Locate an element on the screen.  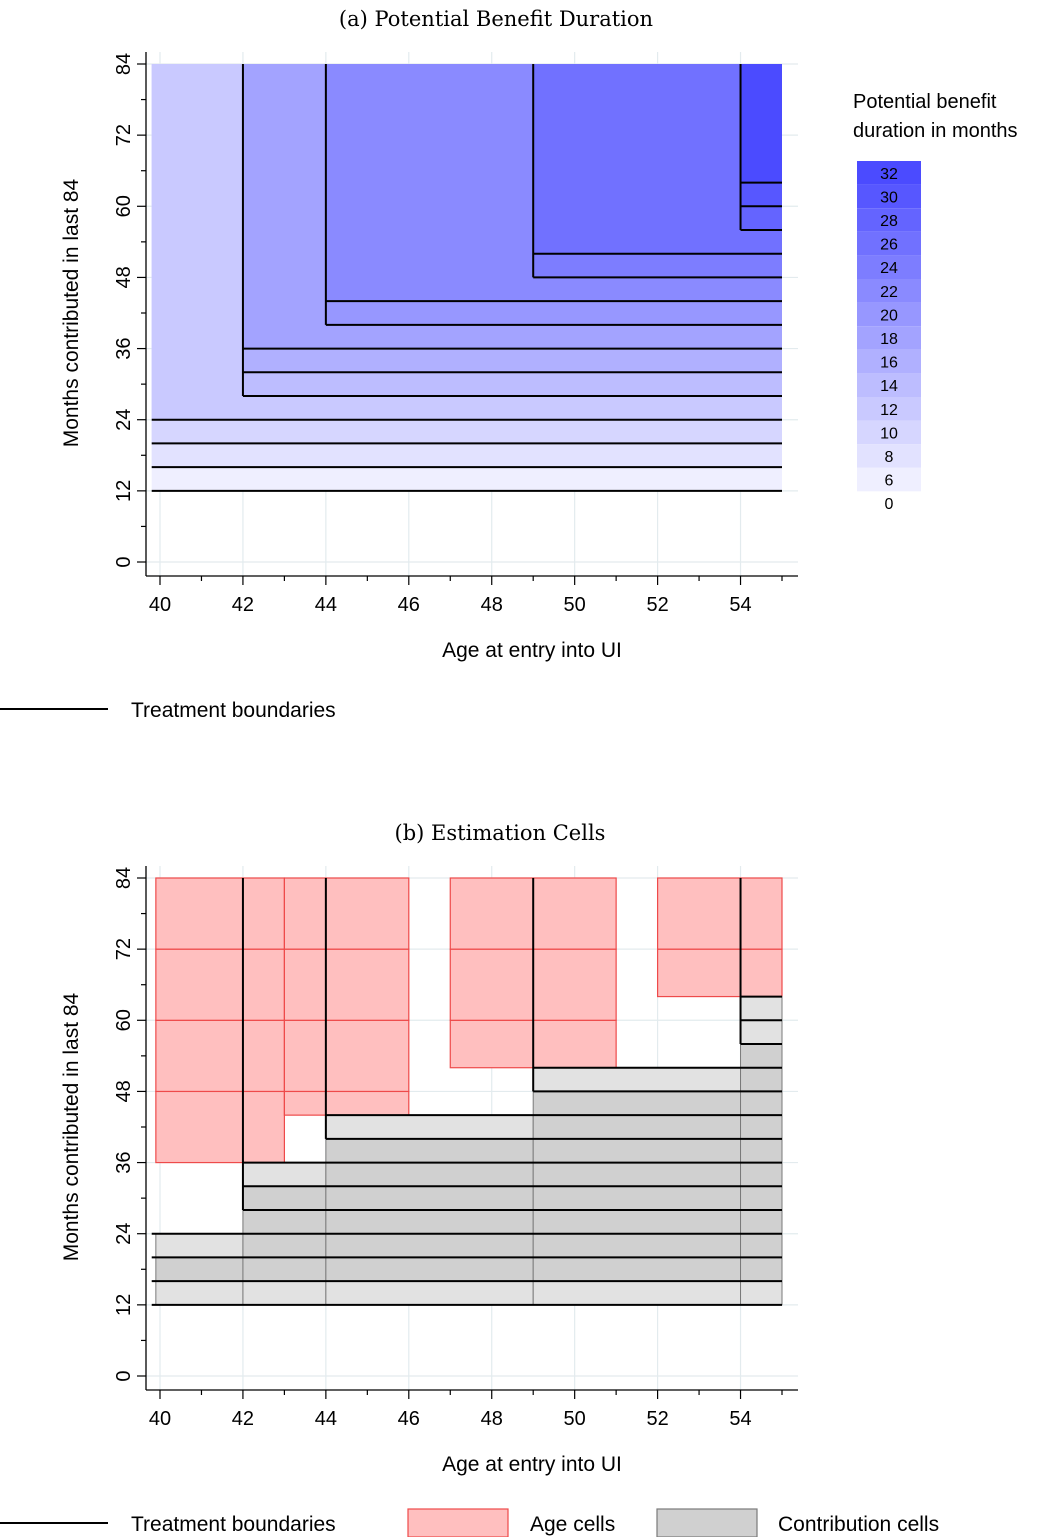
panel-b-x-axis-label: Age at entry into UI is located at coordinates (532, 1464).